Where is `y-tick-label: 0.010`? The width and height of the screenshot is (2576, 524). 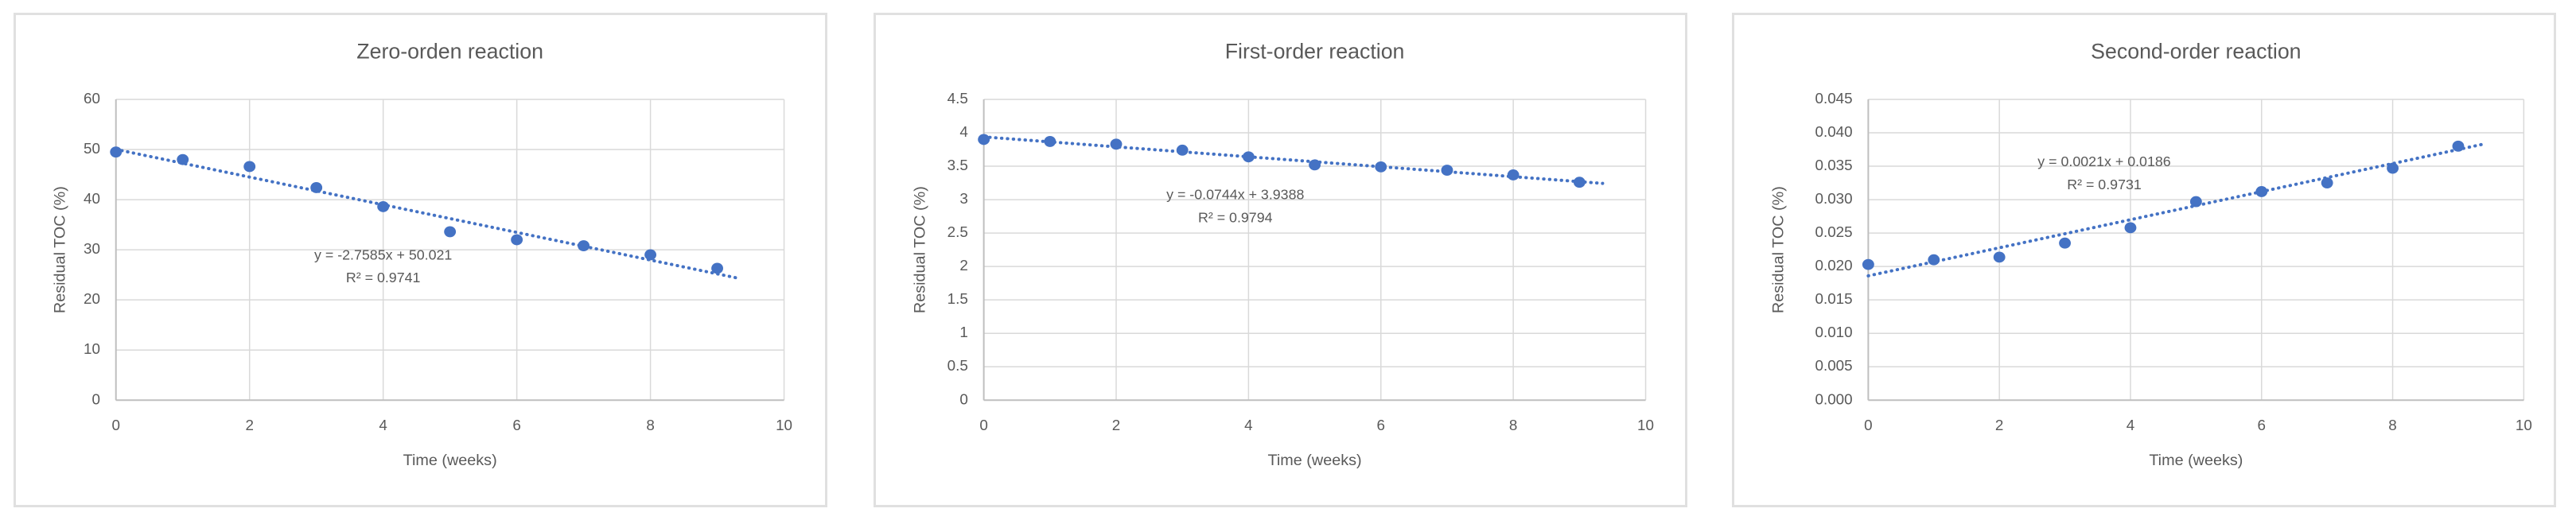 y-tick-label: 0.010 is located at coordinates (1834, 332).